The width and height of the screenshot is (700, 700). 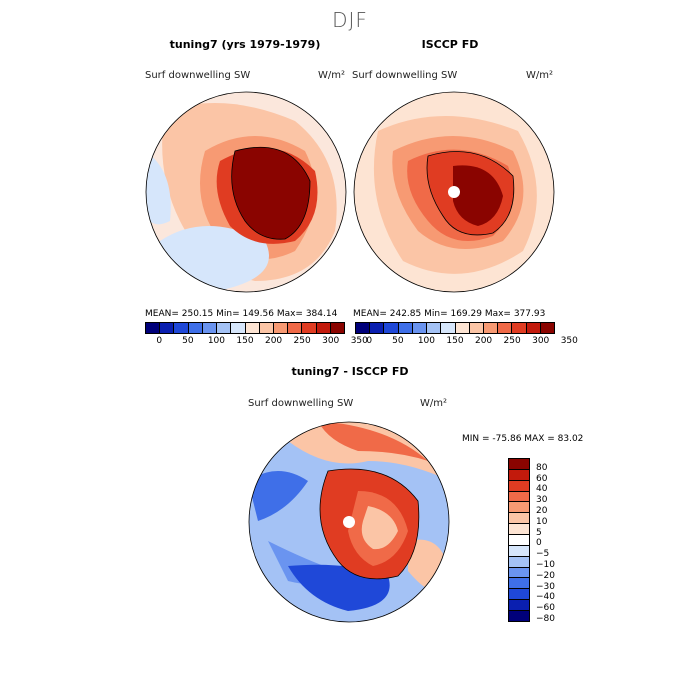 I want to click on right-units-label: W/m², so click(x=540, y=75).